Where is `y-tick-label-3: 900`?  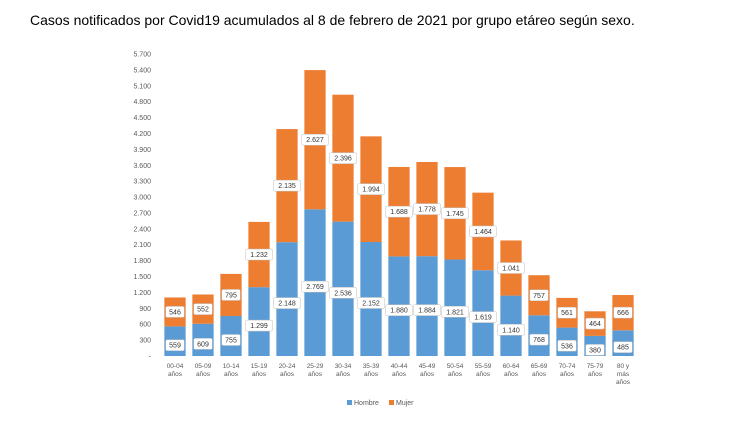
y-tick-label-3: 900 is located at coordinates (145, 309).